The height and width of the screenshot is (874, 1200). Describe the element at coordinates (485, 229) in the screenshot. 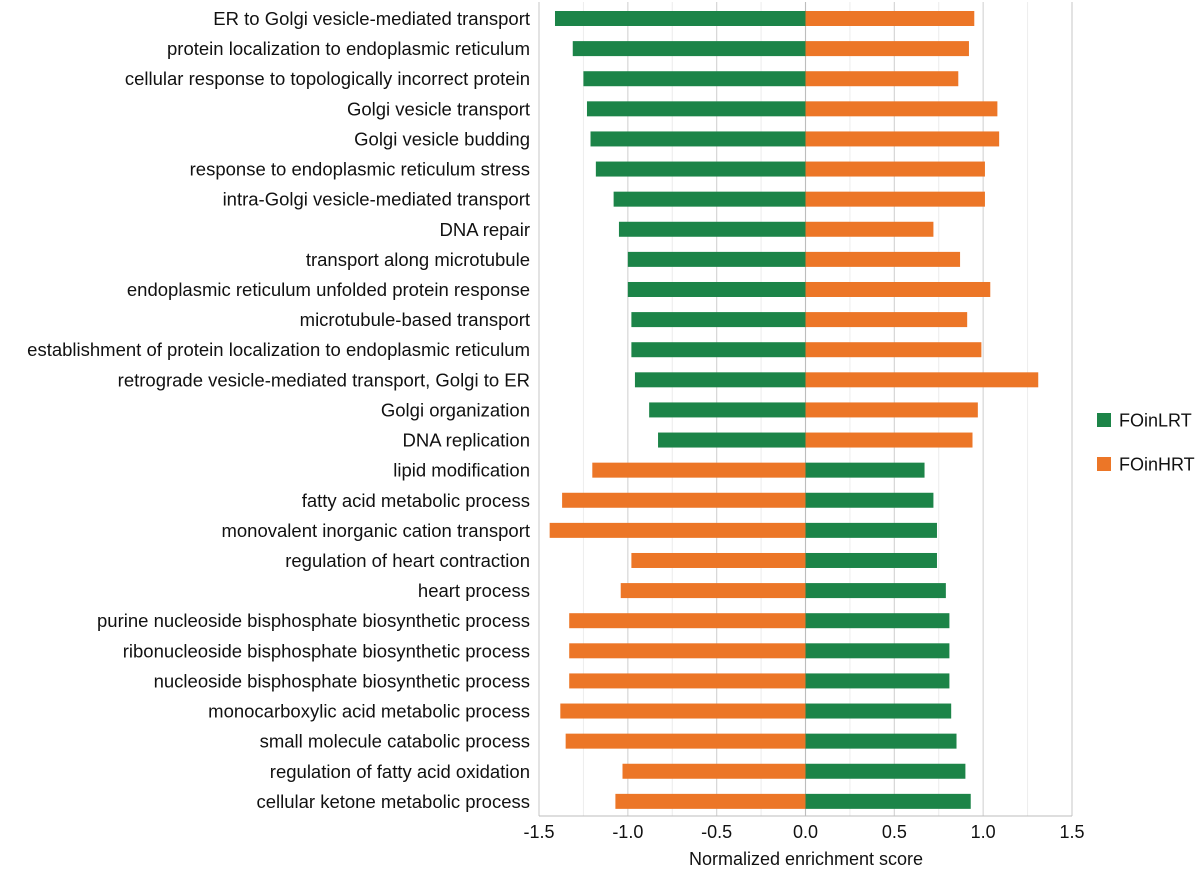

I see `category-label: DNA repair` at that location.